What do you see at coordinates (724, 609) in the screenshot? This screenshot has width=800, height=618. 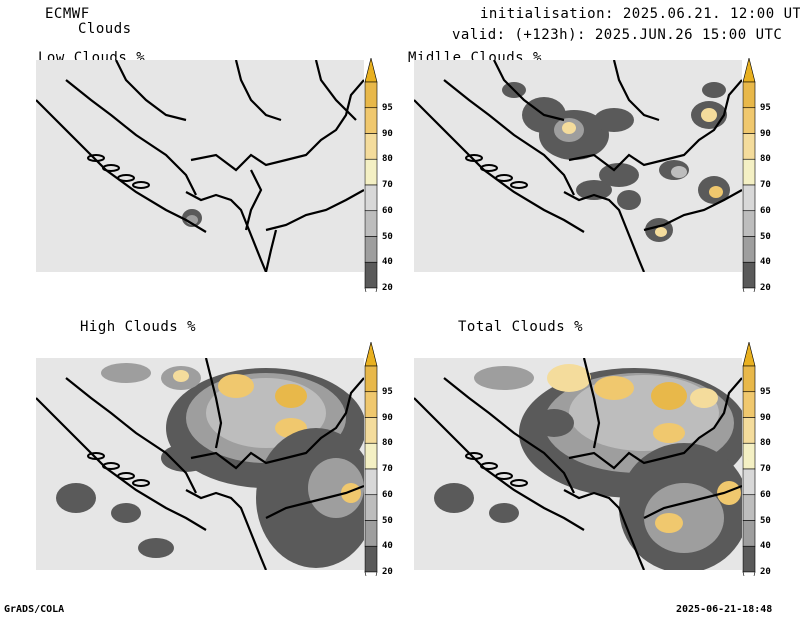 I see `footer-timestamp: 2025-06-21-18:48` at bounding box center [724, 609].